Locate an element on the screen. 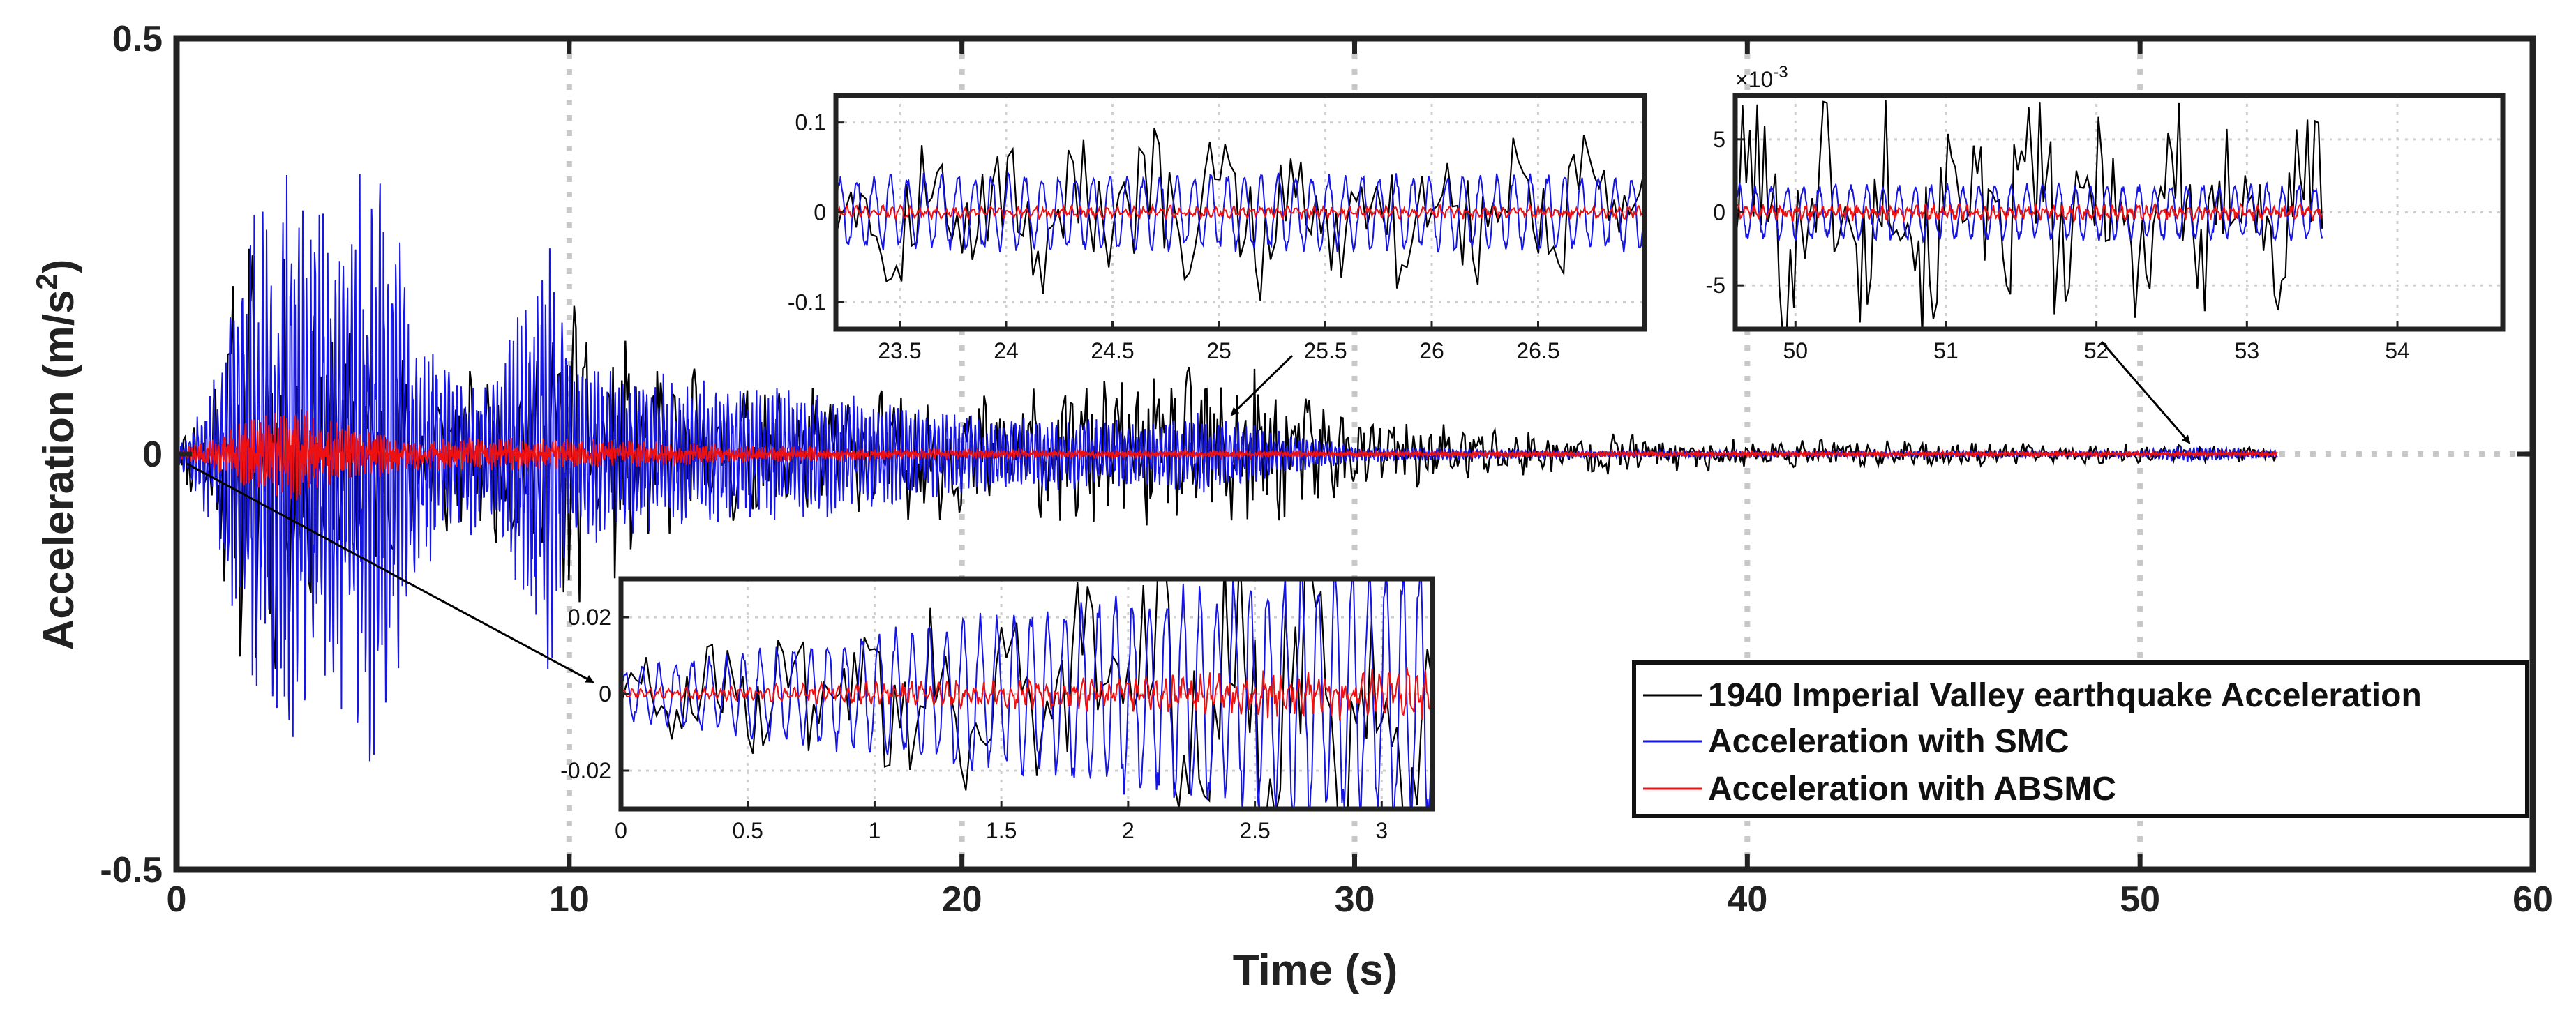  arrow-inset-23-27s is located at coordinates (1262, 385).